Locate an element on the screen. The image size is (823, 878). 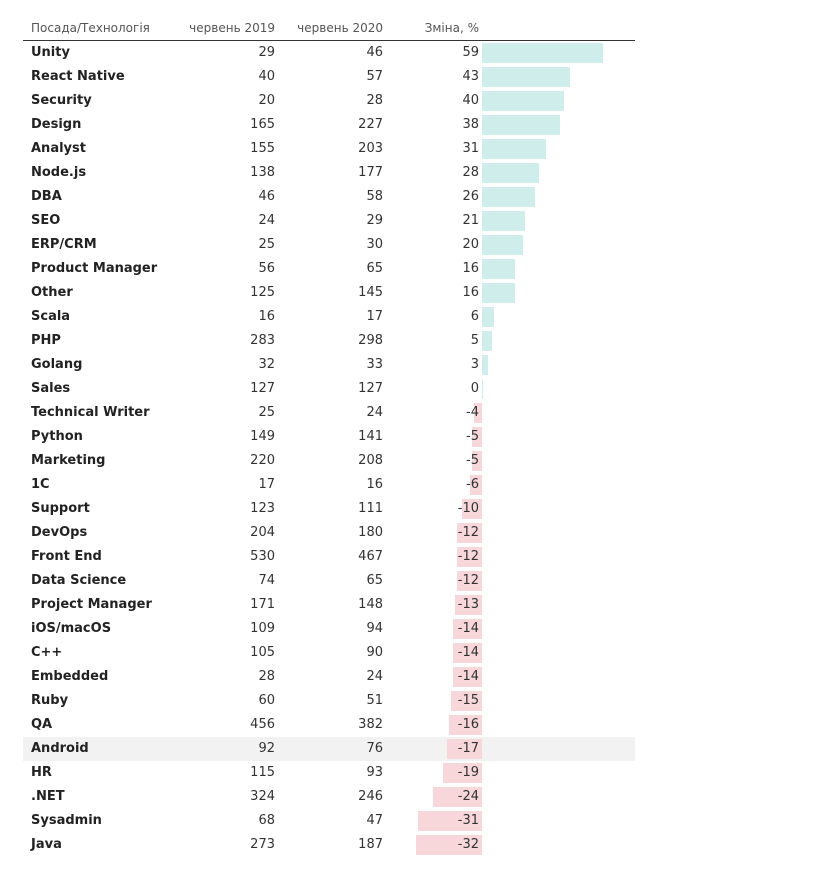
table-row: DBA 46 58 26 is located at coordinates (329, 197).